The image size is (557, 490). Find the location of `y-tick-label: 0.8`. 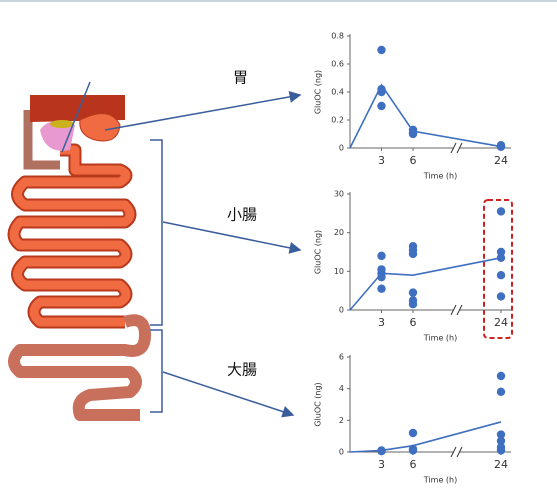

y-tick-label: 0.8 is located at coordinates (337, 36).